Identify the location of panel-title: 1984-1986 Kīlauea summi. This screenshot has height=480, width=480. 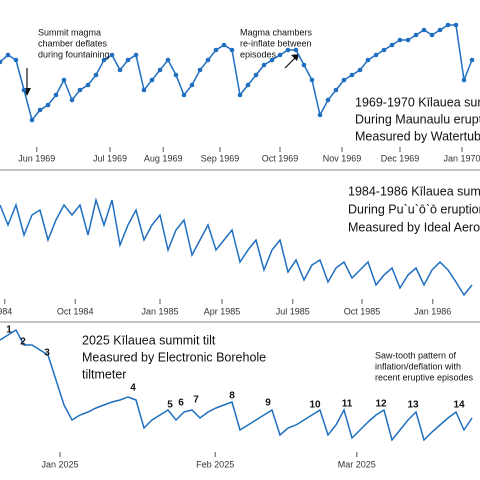
(414, 191).